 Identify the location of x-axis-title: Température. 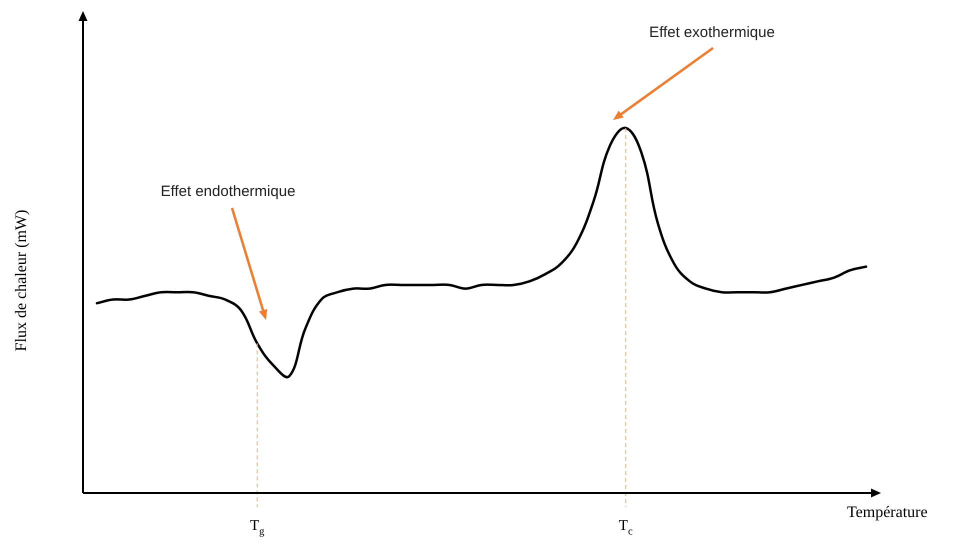
(887, 512).